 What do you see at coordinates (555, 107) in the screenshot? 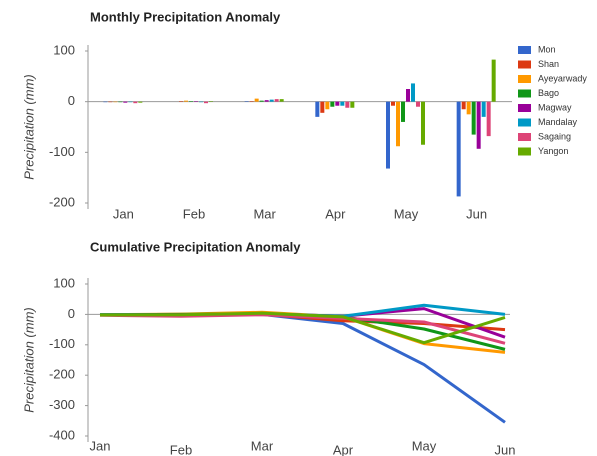
I see `legend-label: Magway` at bounding box center [555, 107].